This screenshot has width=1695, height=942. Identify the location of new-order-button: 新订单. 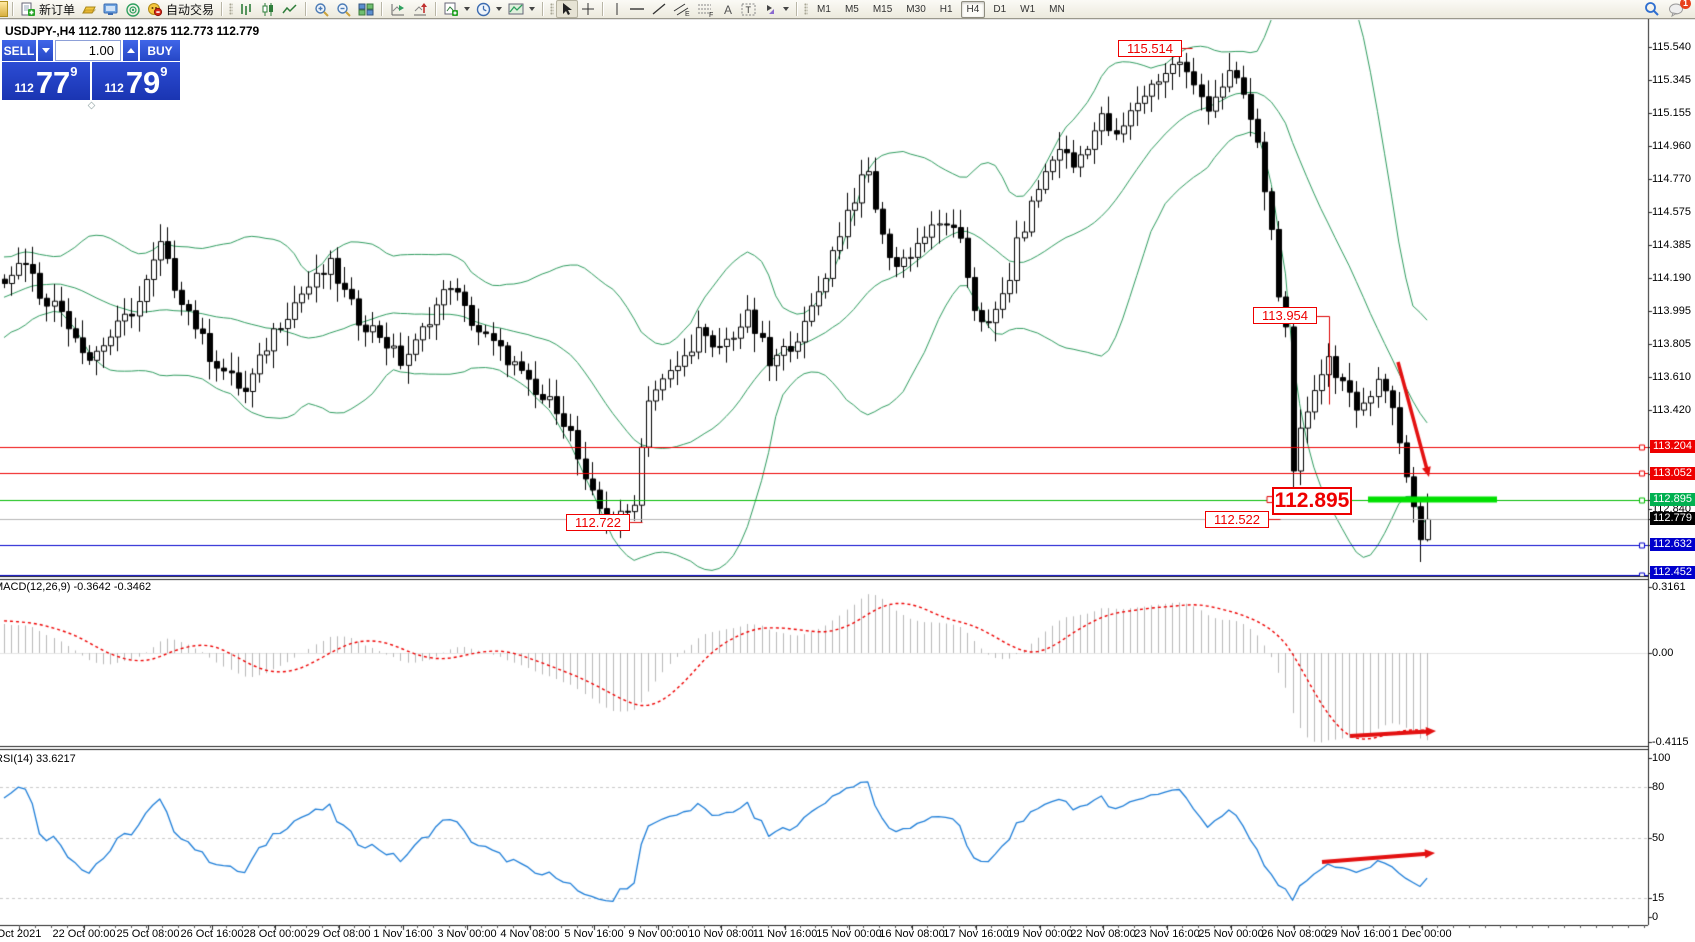
(48, 9).